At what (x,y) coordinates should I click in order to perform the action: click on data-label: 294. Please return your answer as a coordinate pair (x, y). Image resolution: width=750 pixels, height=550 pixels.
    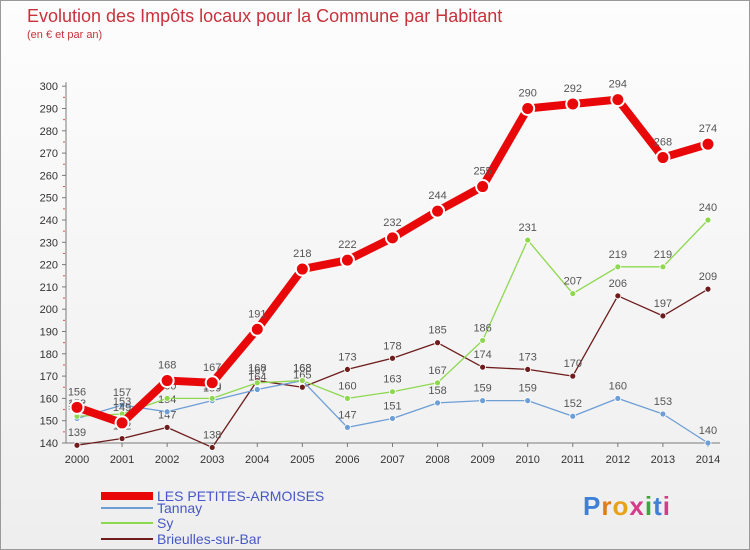
    Looking at the image, I should click on (618, 85).